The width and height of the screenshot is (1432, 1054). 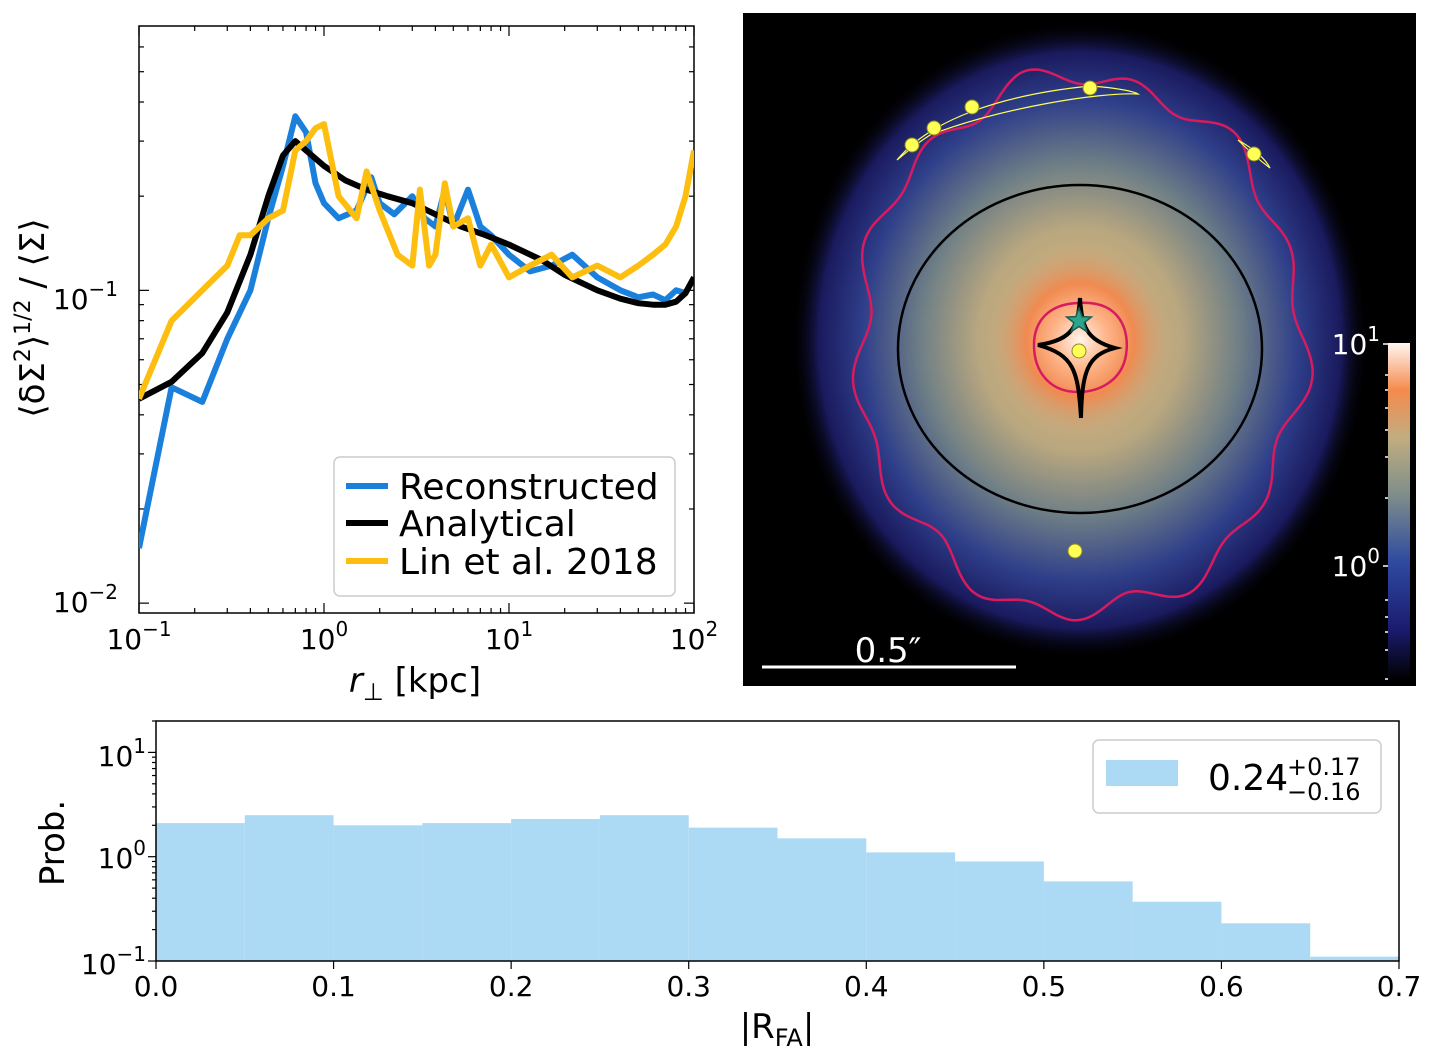 I want to click on legend-label-reconstructed: Reconstructed, so click(x=529, y=487).